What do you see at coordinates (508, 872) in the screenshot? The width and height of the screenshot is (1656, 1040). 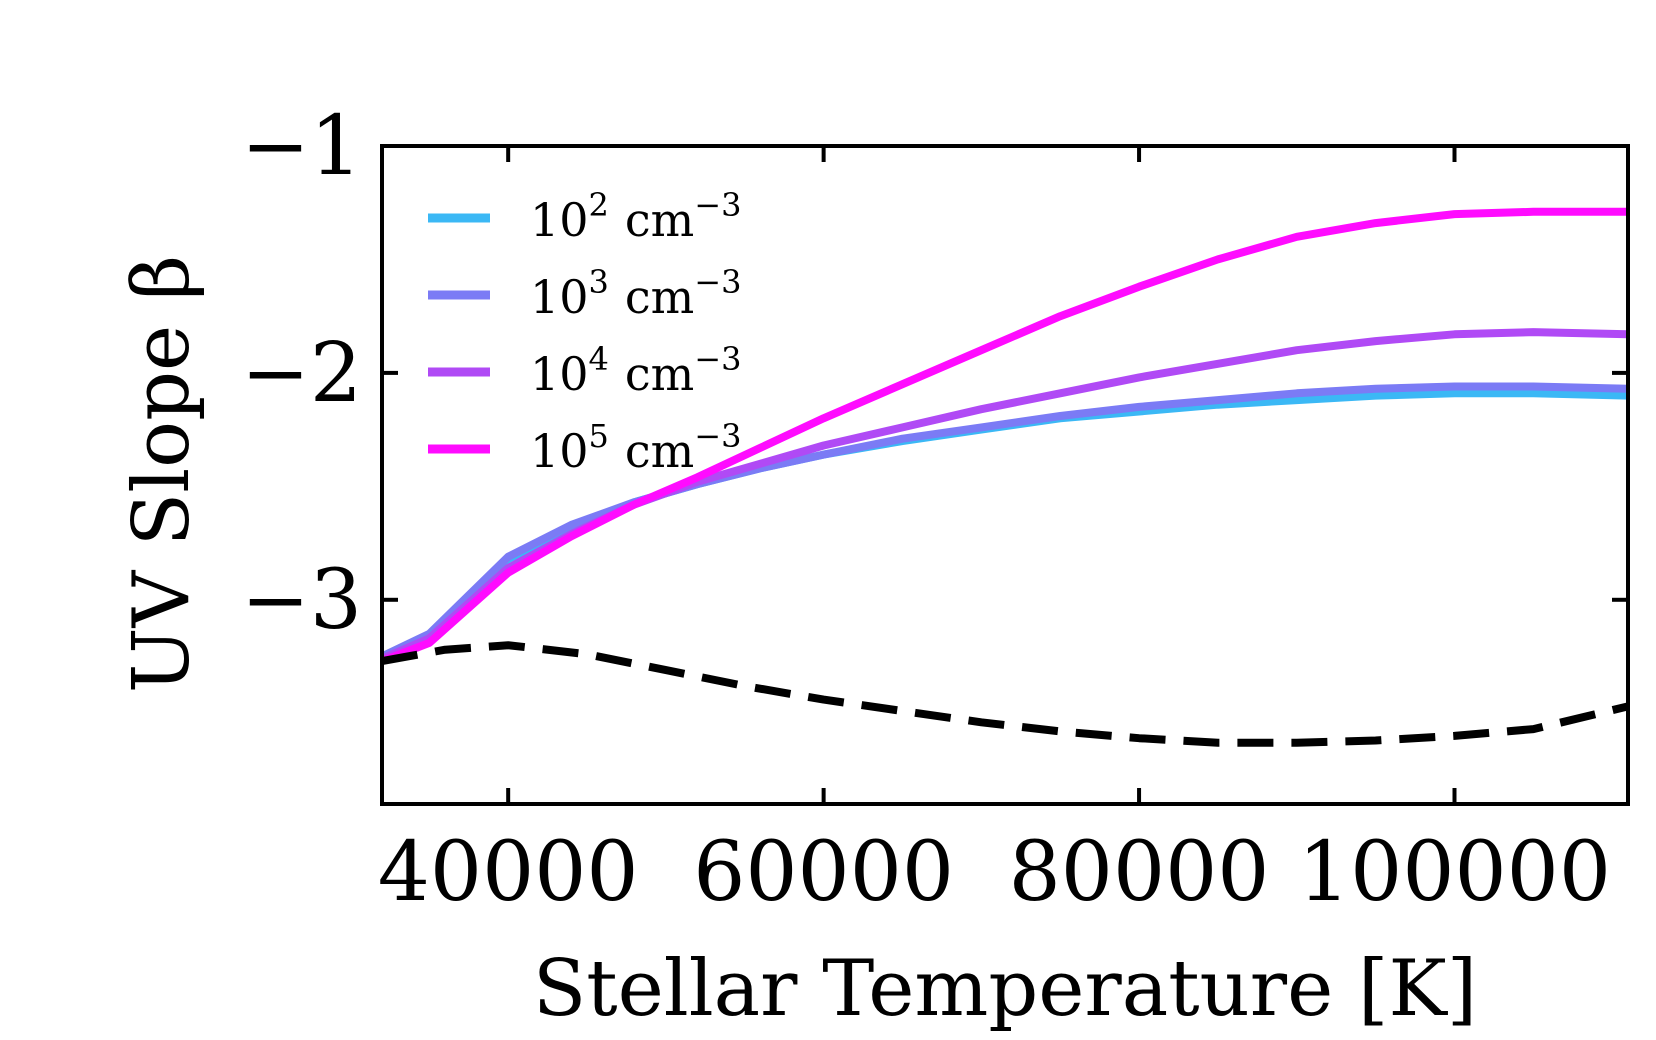 I see `x-tick-label: 40000` at bounding box center [508, 872].